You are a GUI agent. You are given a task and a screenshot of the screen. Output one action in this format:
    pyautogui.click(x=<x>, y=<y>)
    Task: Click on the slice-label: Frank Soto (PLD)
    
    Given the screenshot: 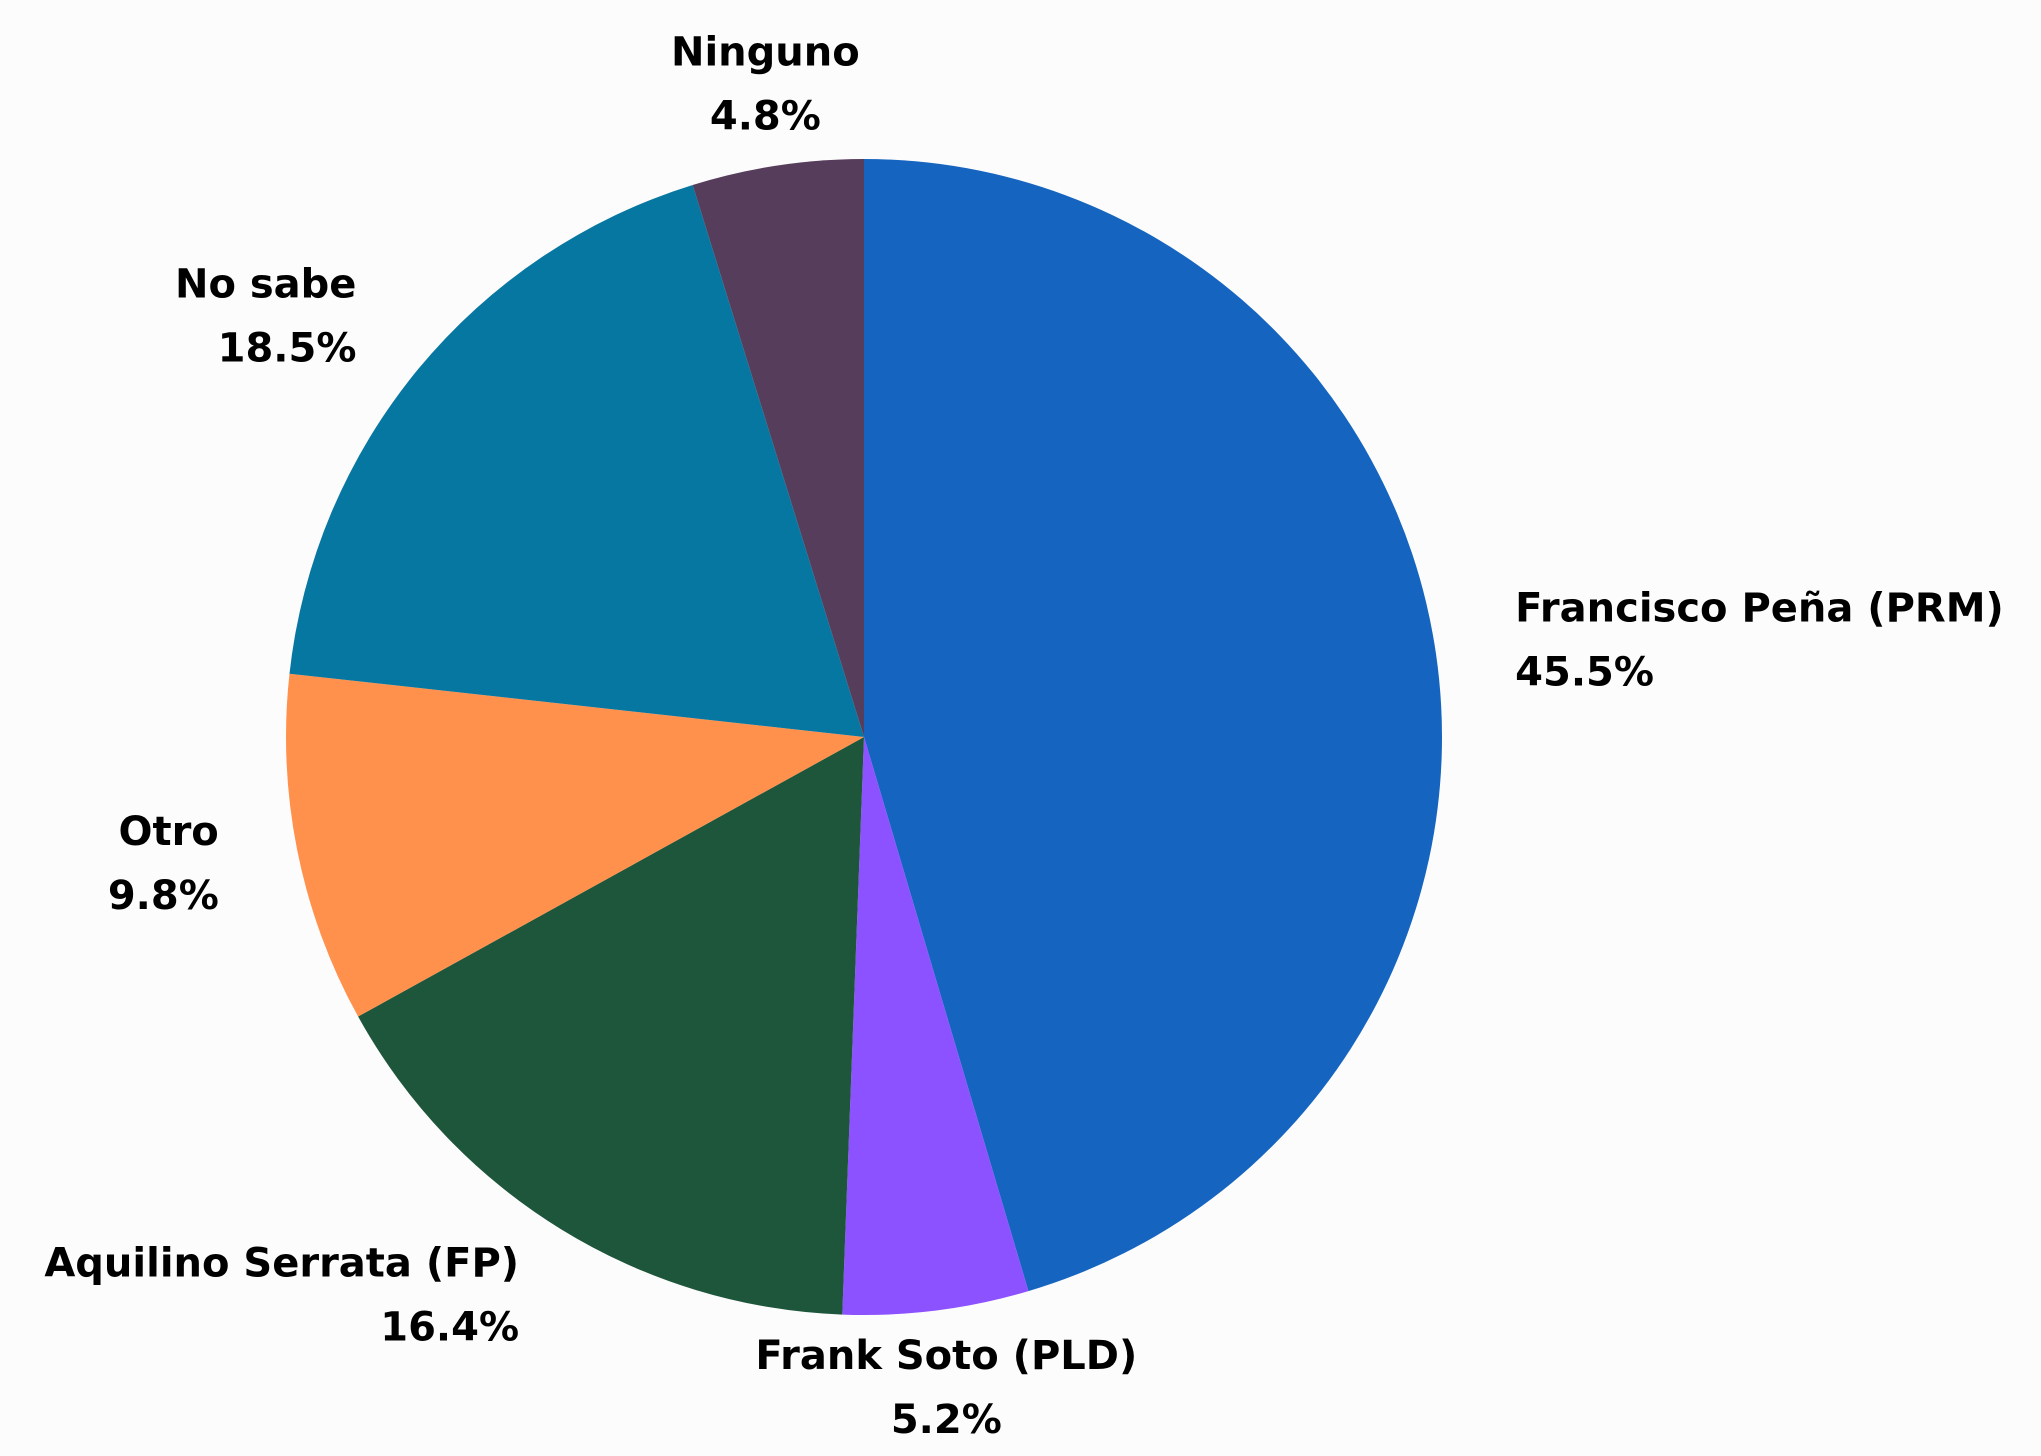 What is the action you would take?
    pyautogui.click(x=946, y=1356)
    